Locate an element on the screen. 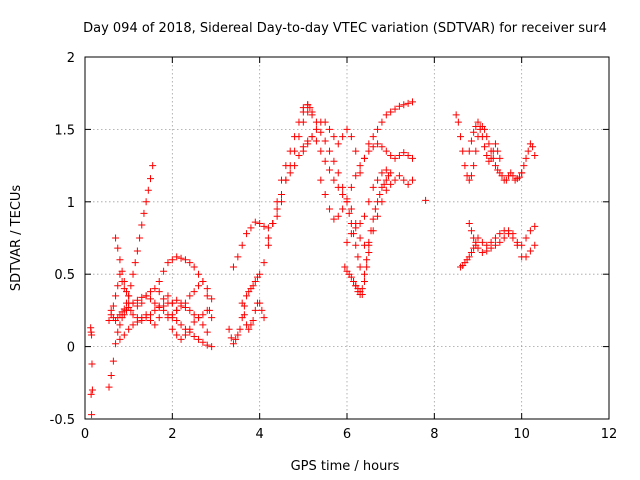 This screenshot has height=480, width=640. series-track-f is located at coordinates (184, 283).